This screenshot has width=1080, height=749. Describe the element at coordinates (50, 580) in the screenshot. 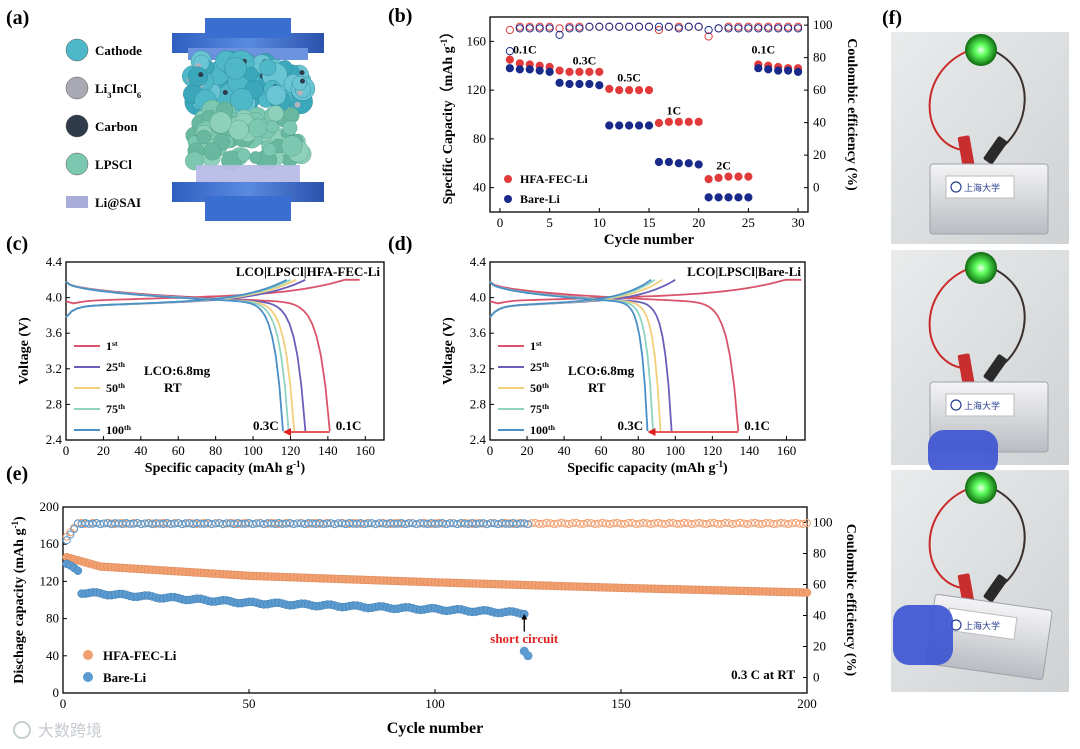

I see `y-tick-label: 120` at that location.